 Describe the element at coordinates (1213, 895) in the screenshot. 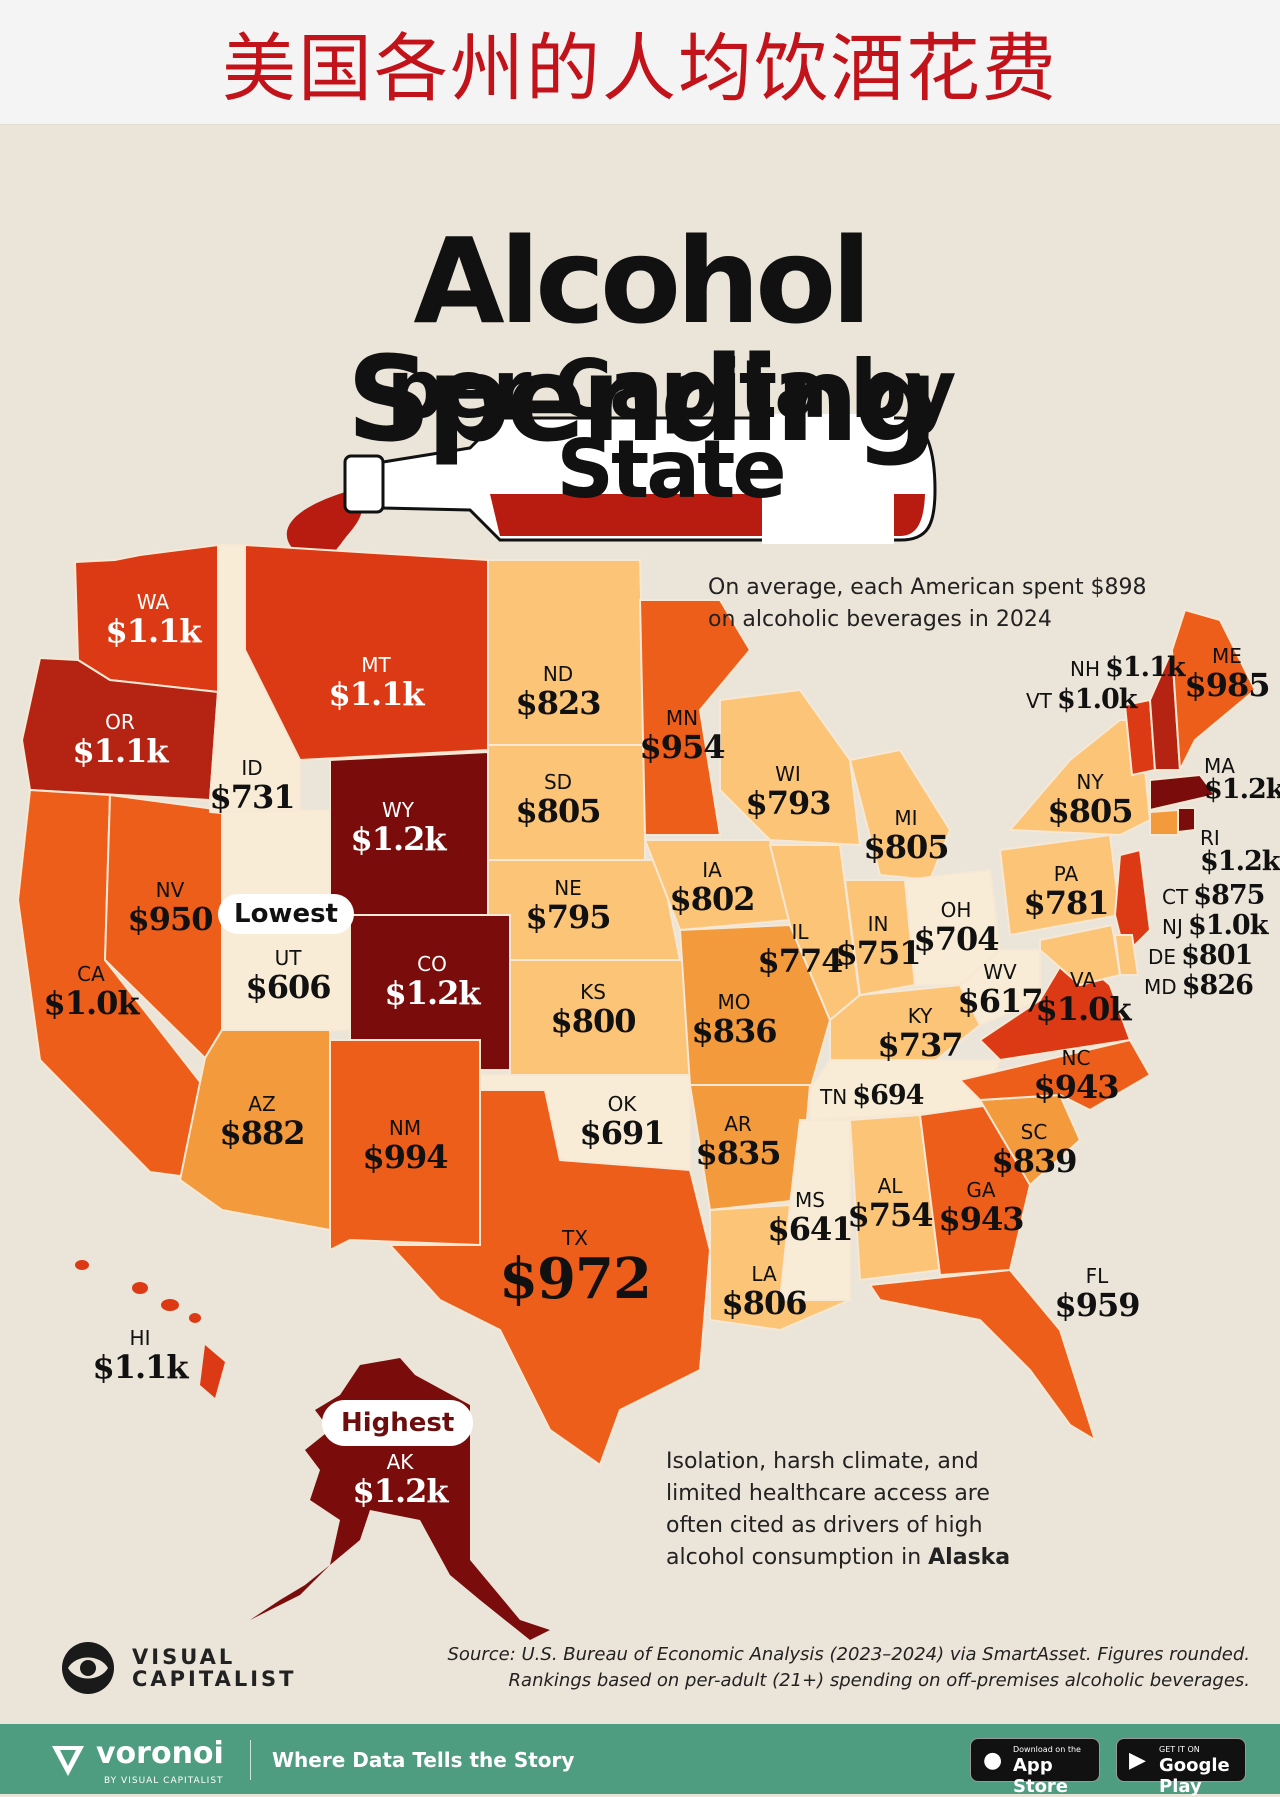

I see `label-CT: CT $875` at that location.